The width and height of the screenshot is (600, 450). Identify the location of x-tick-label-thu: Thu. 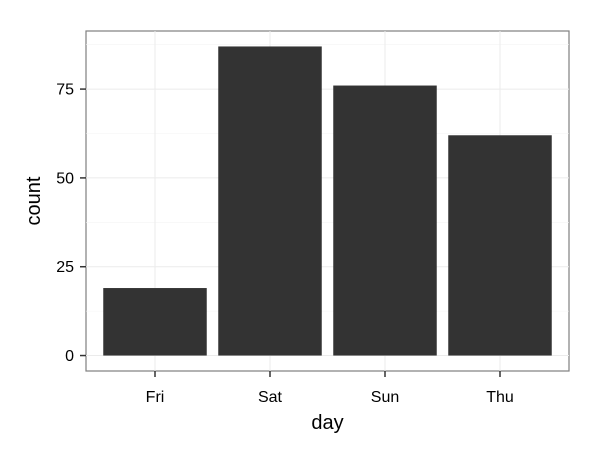
(500, 397).